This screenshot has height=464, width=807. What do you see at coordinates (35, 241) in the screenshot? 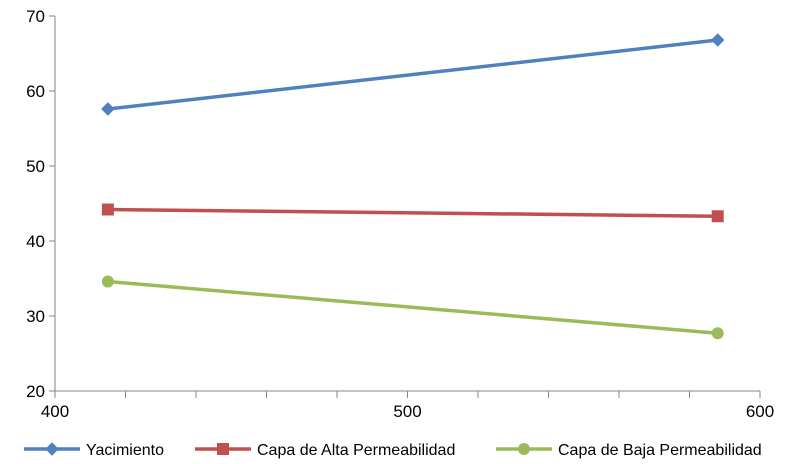
I see `y-tick-label: 40` at bounding box center [35, 241].